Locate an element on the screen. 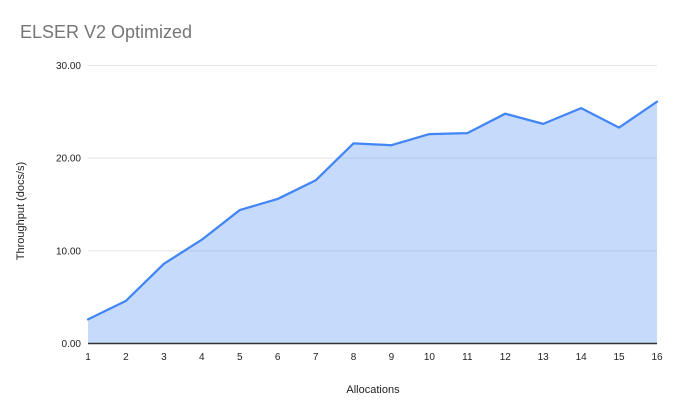  x-tick-label: 12 is located at coordinates (506, 357).